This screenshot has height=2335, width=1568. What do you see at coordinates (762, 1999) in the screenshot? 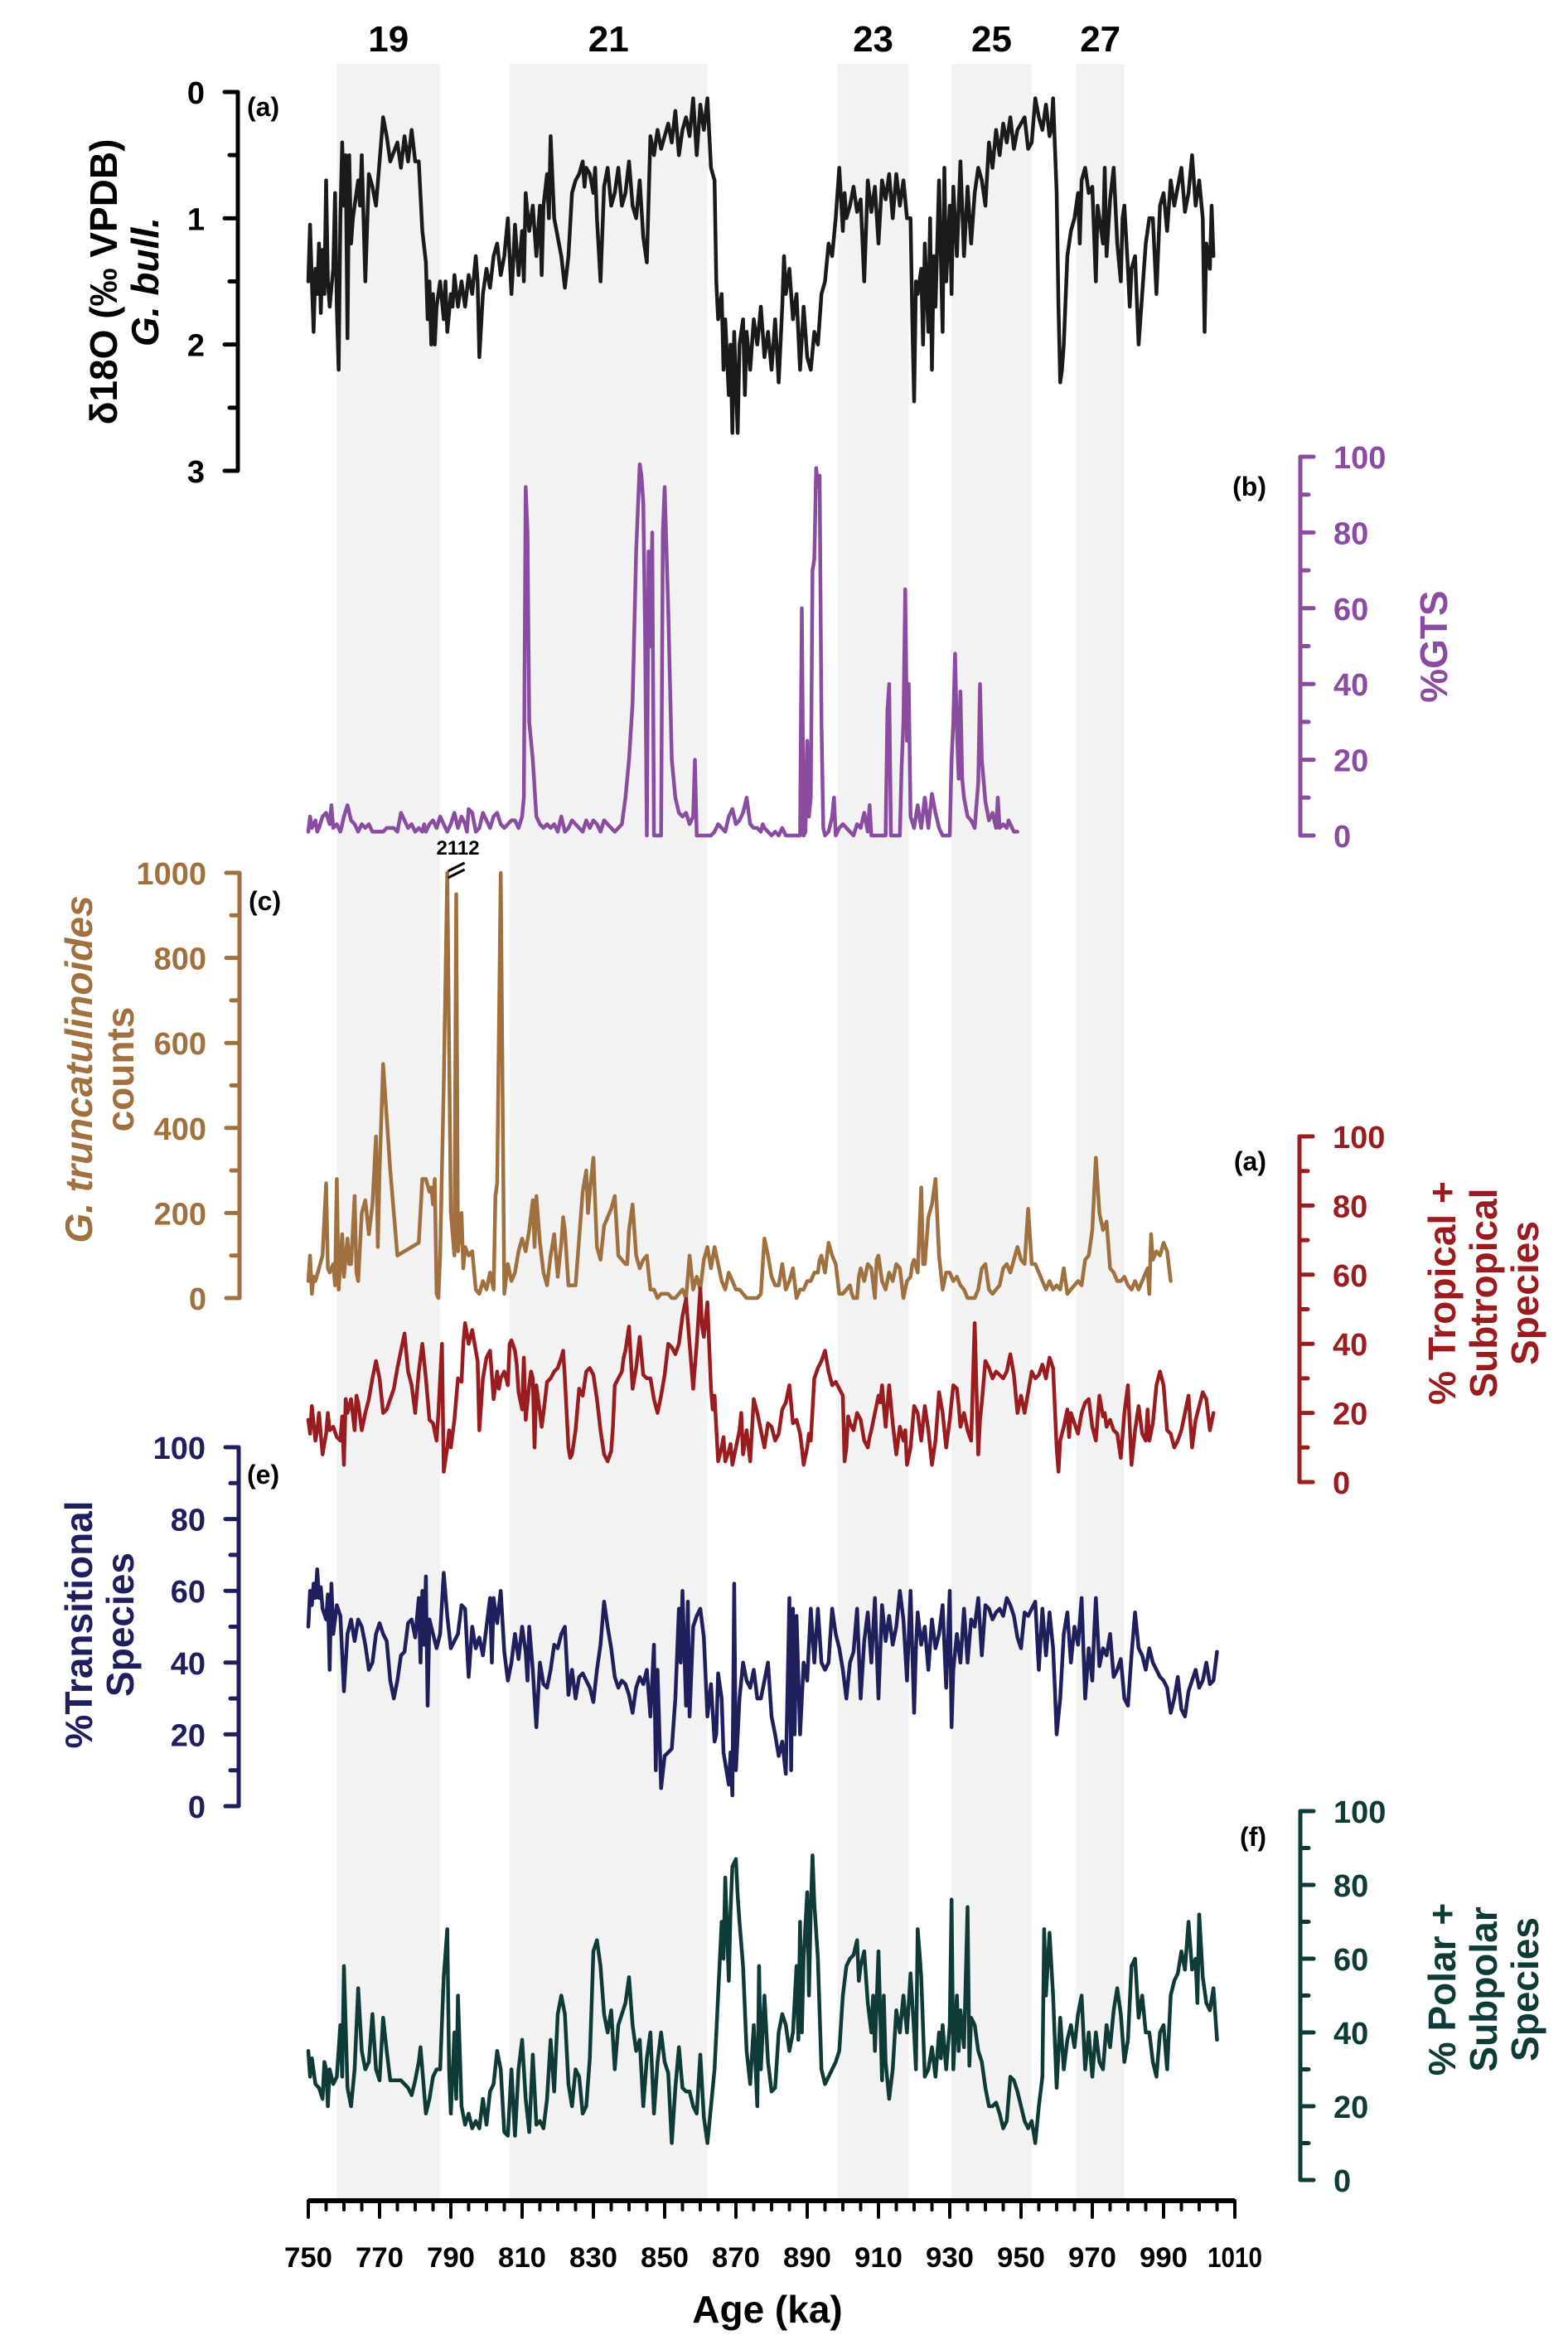
I see `series-line-f` at bounding box center [762, 1999].